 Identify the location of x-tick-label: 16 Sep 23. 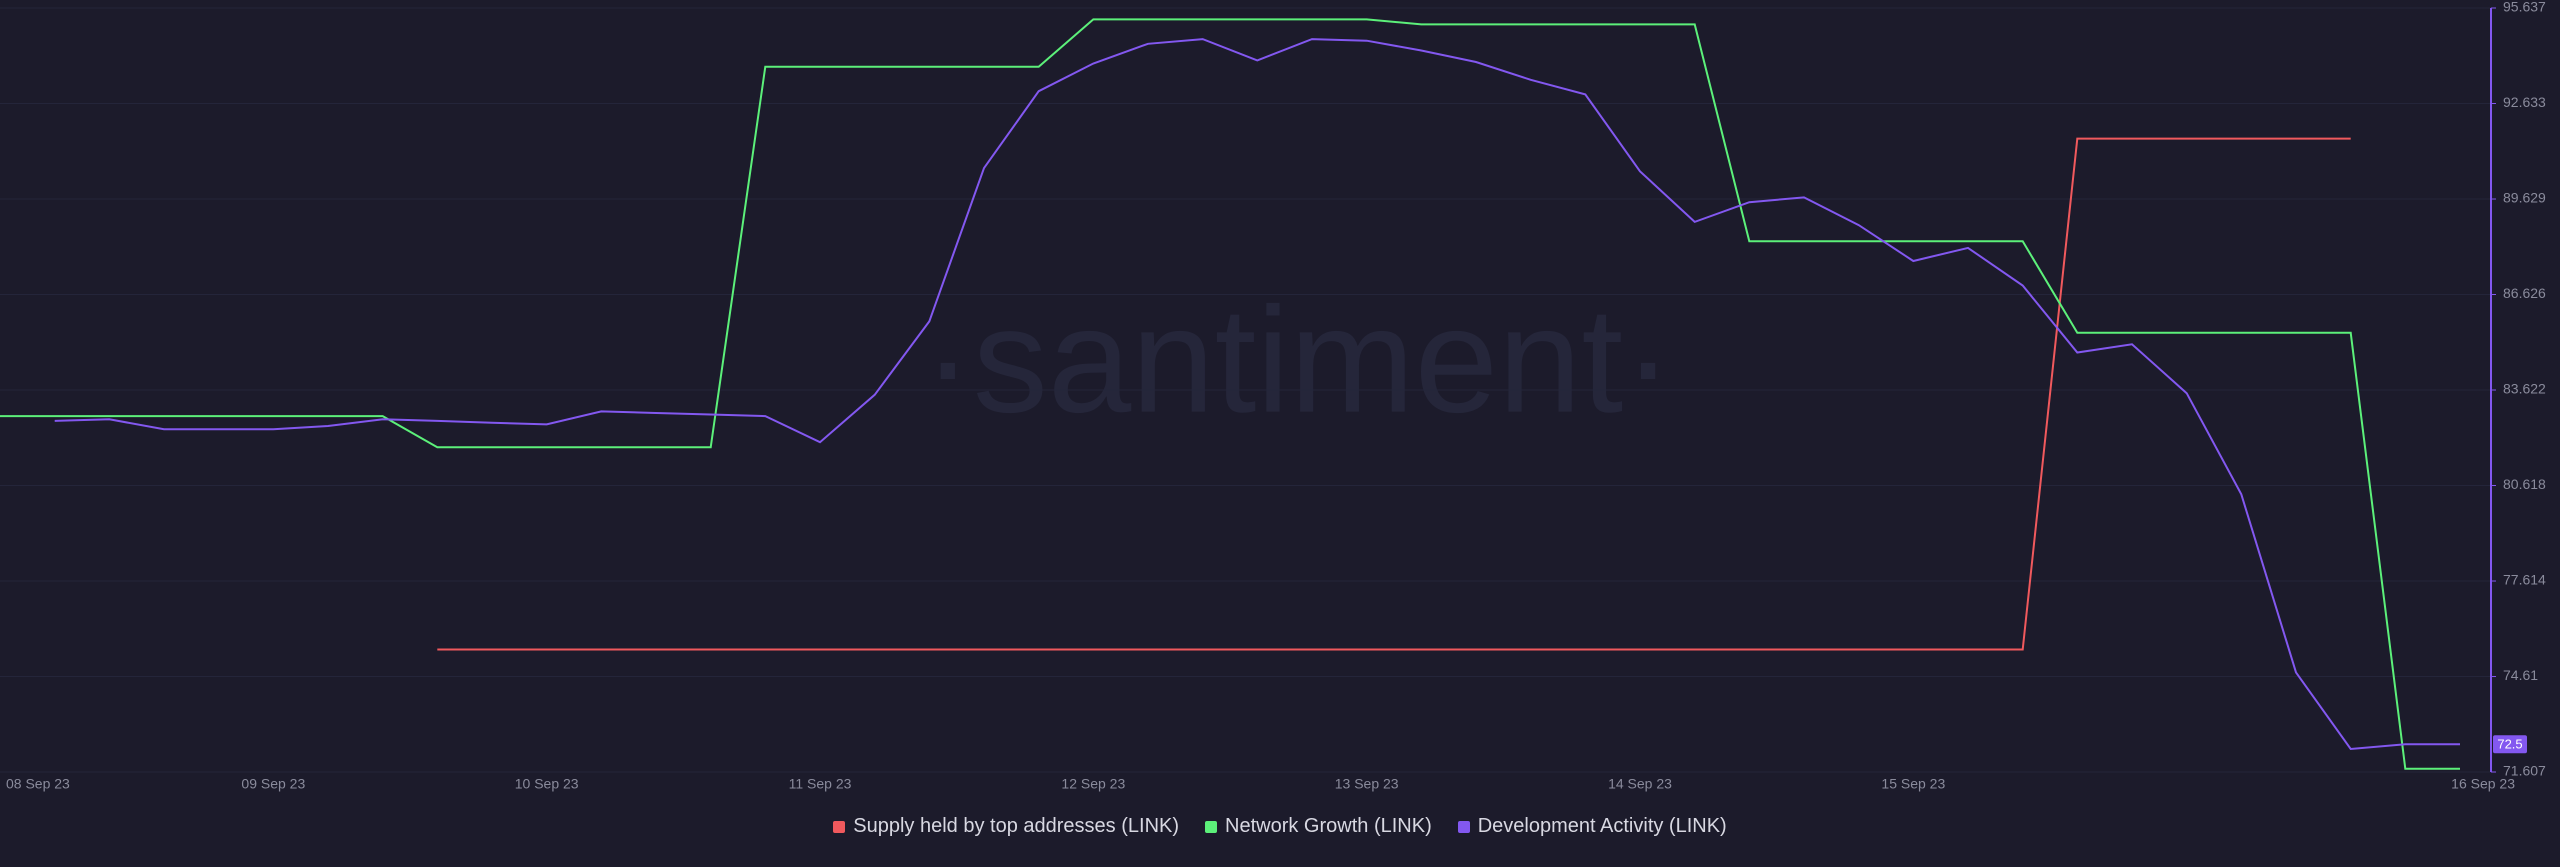
(2483, 784).